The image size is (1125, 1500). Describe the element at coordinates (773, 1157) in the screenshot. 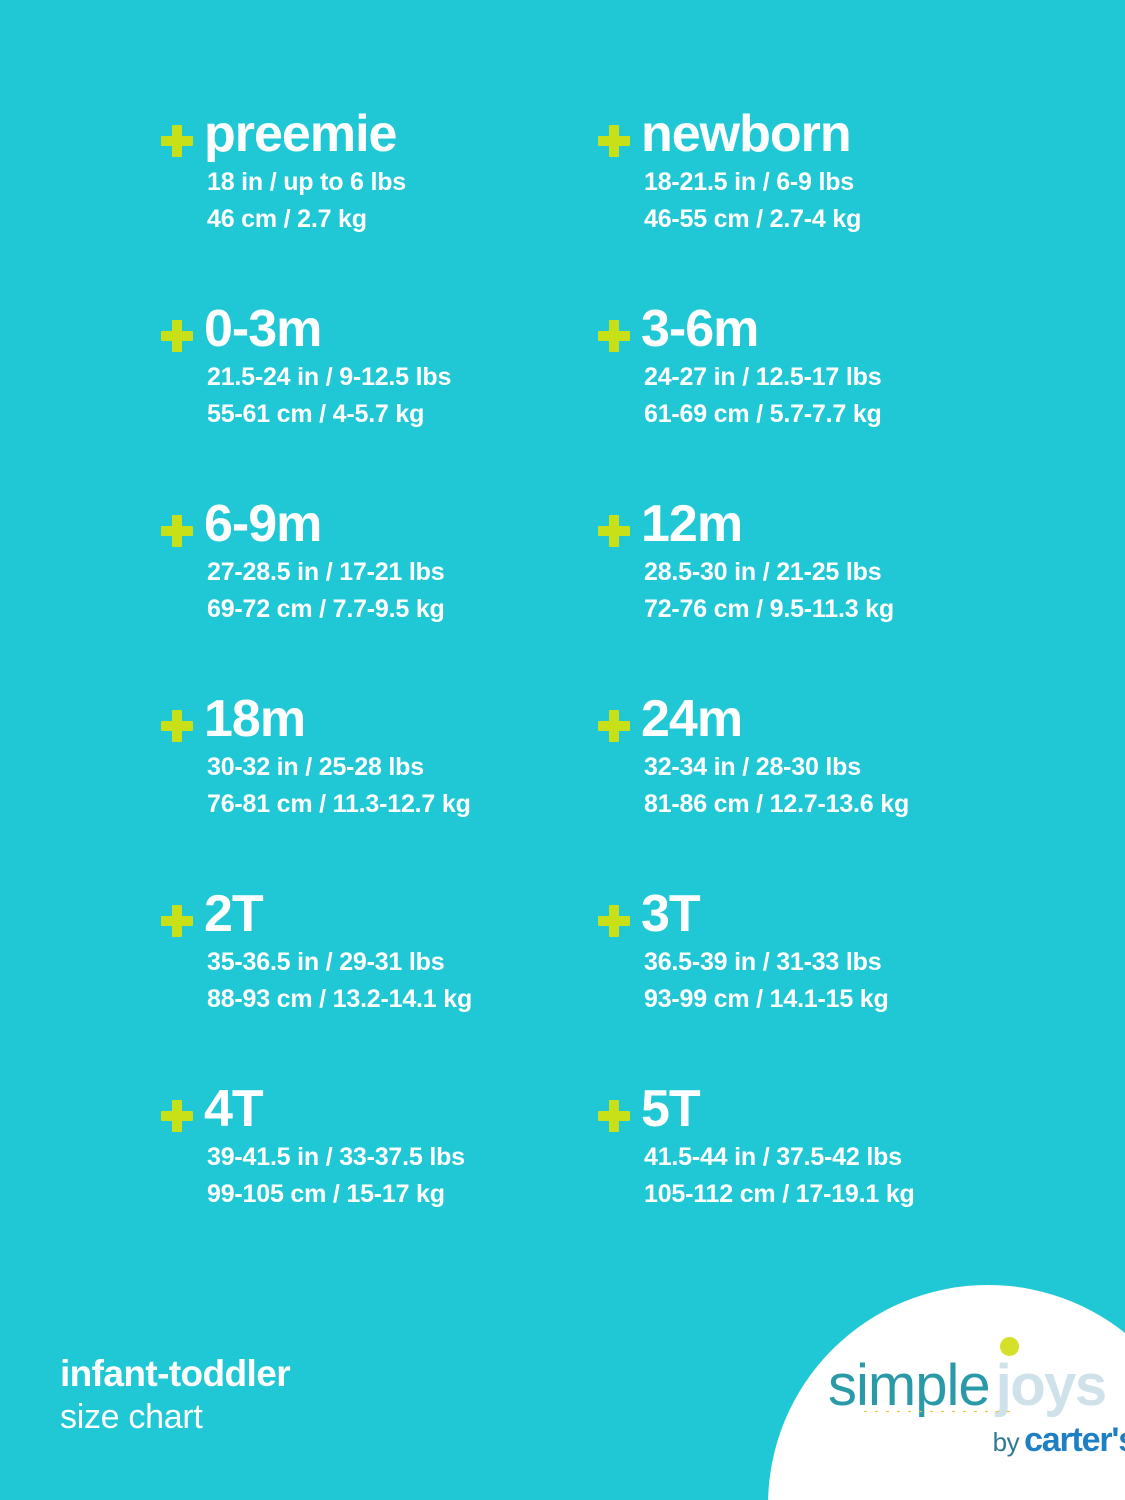

I see `size-detail-imperial: 41.5-44 in / 37.5-42 lbs` at that location.